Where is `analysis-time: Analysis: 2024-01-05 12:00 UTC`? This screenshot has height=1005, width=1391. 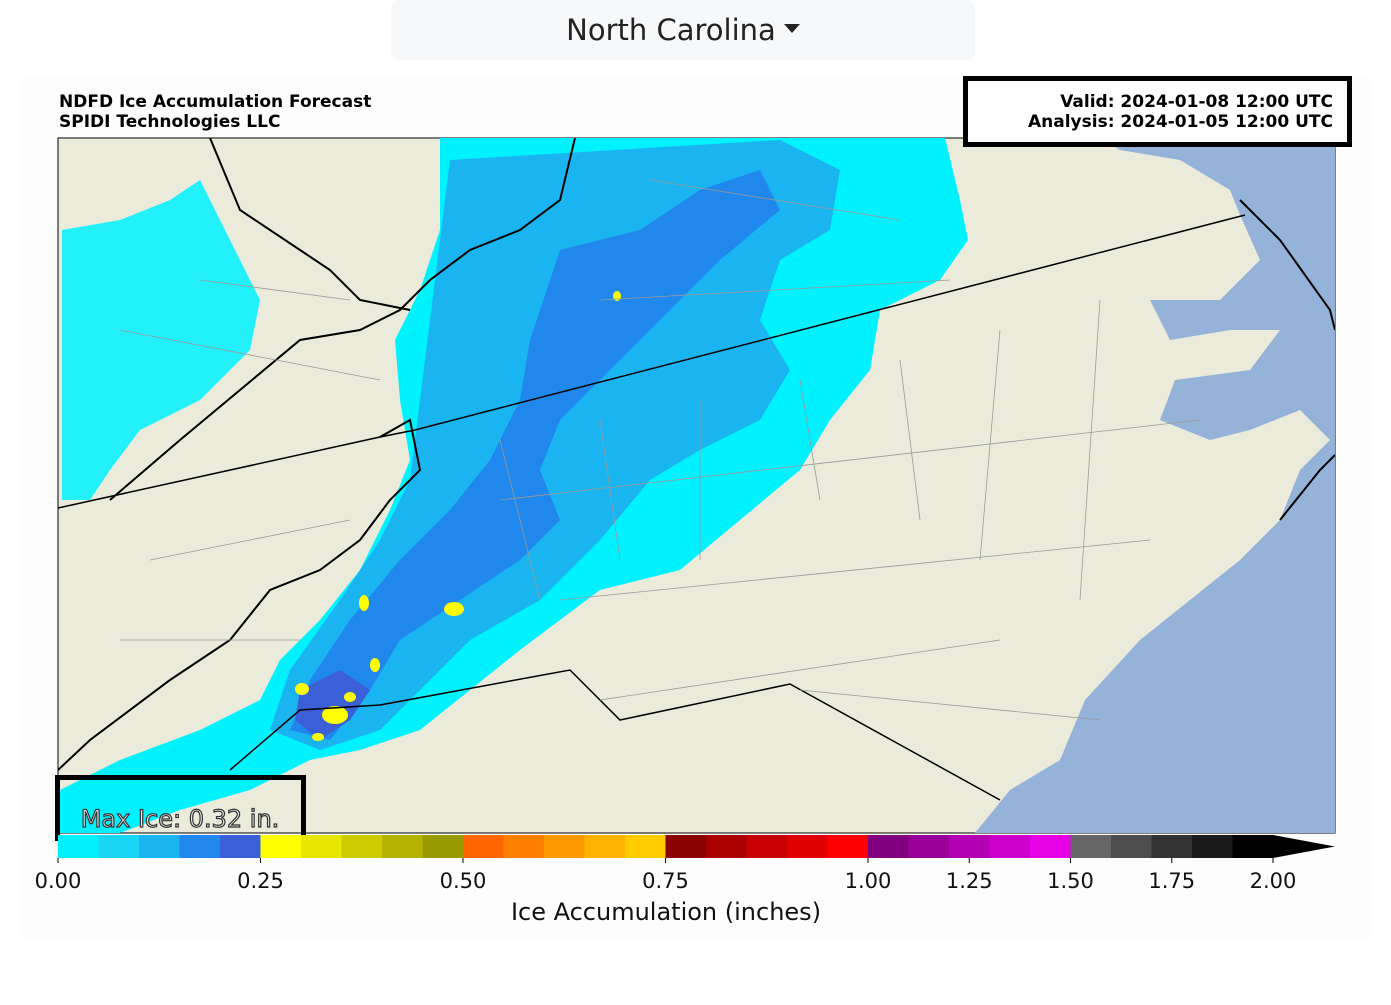
analysis-time: Analysis: 2024-01-05 12:00 UTC is located at coordinates (1180, 122).